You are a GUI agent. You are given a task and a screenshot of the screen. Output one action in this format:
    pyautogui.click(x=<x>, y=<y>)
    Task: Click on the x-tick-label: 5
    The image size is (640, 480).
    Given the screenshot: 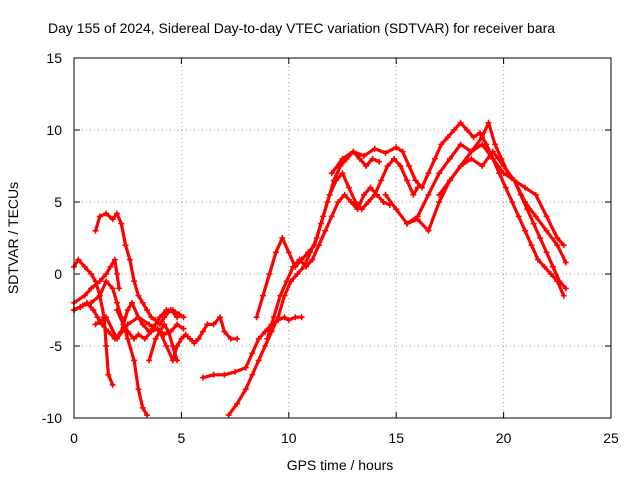 What is the action you would take?
    pyautogui.click(x=182, y=438)
    